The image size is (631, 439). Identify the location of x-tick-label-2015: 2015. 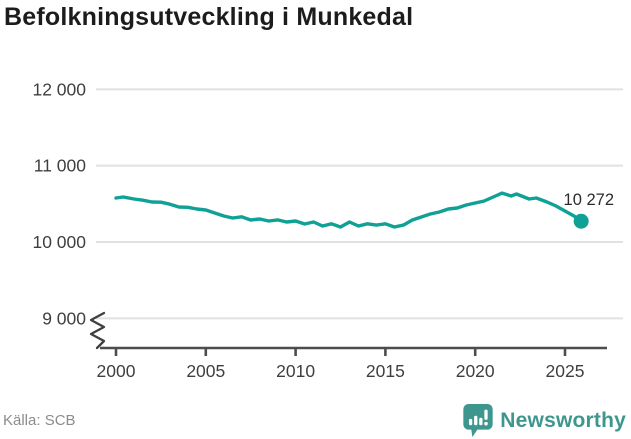
(385, 371).